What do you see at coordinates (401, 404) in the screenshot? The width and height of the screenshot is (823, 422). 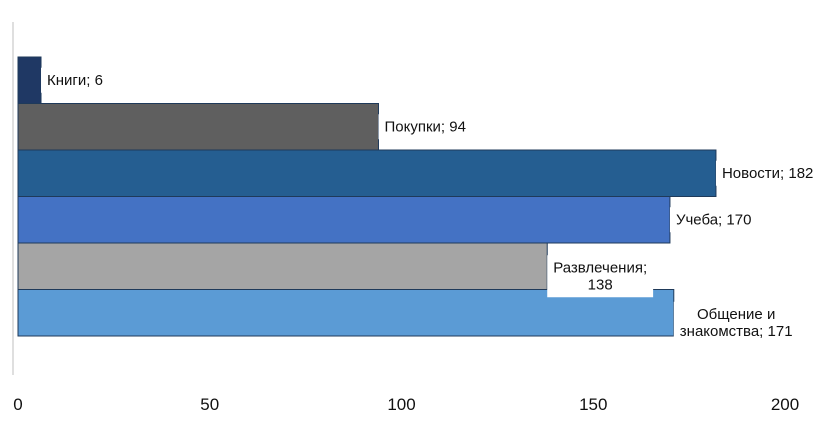 I see `x-tick-label: 100` at bounding box center [401, 404].